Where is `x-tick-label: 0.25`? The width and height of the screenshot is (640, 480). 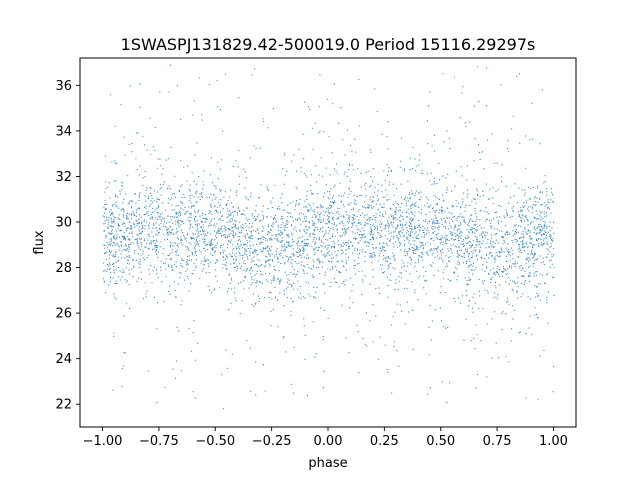
x-tick-label: 0.25 is located at coordinates (384, 441).